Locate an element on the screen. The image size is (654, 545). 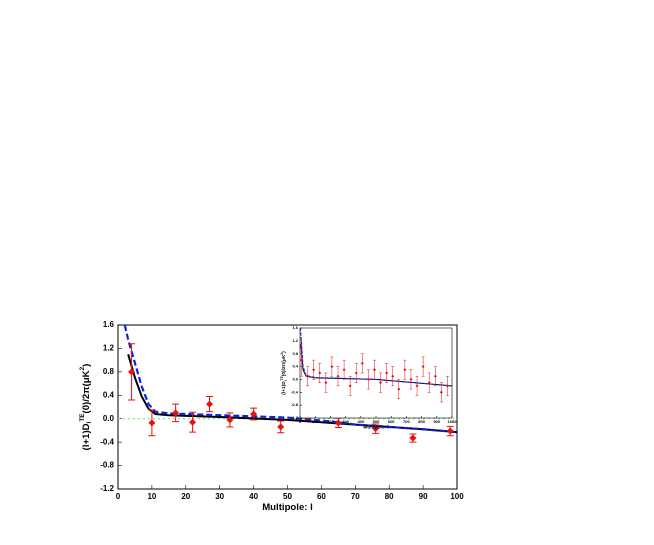
x-tick-label: 10 is located at coordinates (151, 496).